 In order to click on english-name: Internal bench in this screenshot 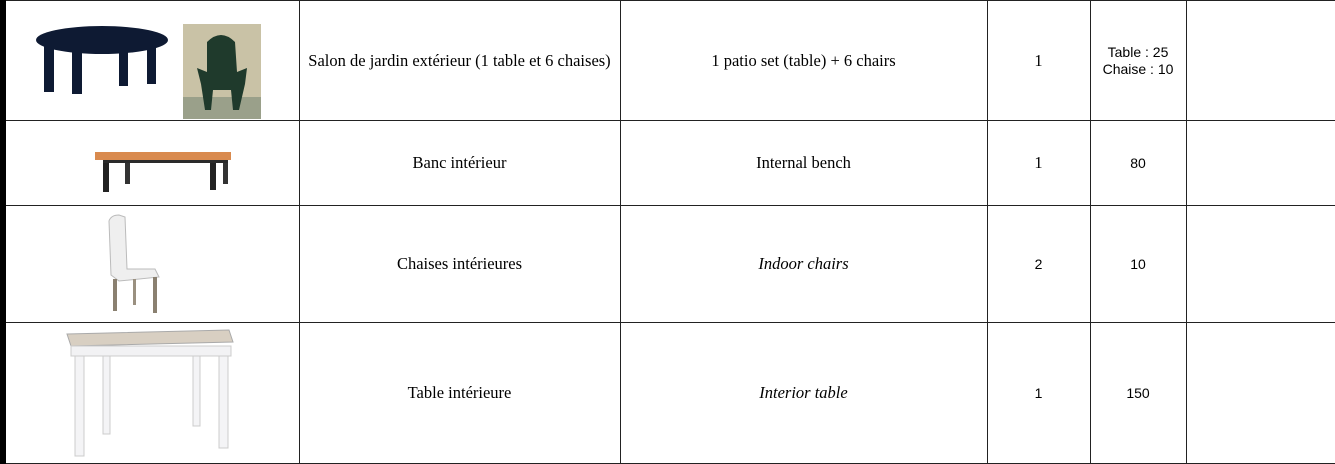, I will do `click(803, 163)`.